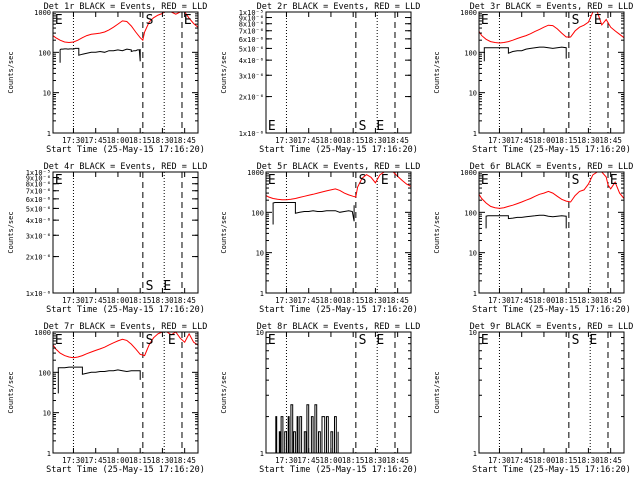  I want to click on panel-title: Det 2r BLACK = Events, RED = LLD, so click(339, 7).